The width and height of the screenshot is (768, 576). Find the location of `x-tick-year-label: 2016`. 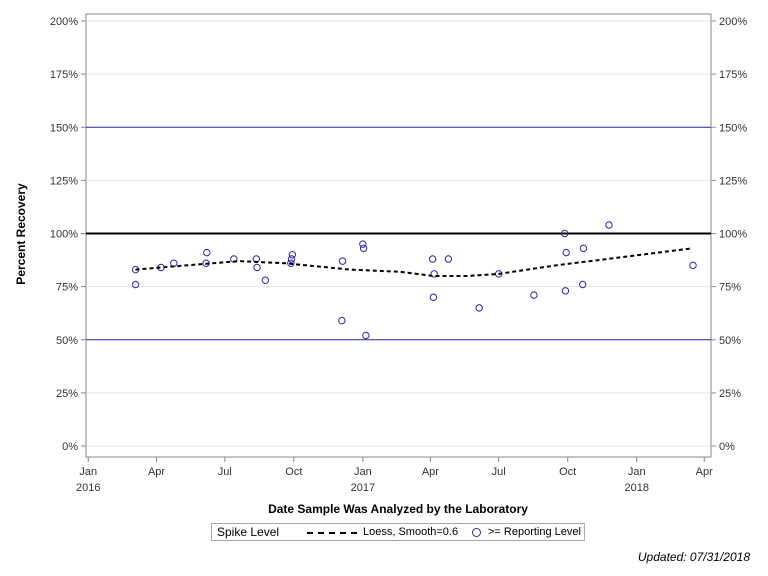

x-tick-year-label: 2016 is located at coordinates (88, 488).